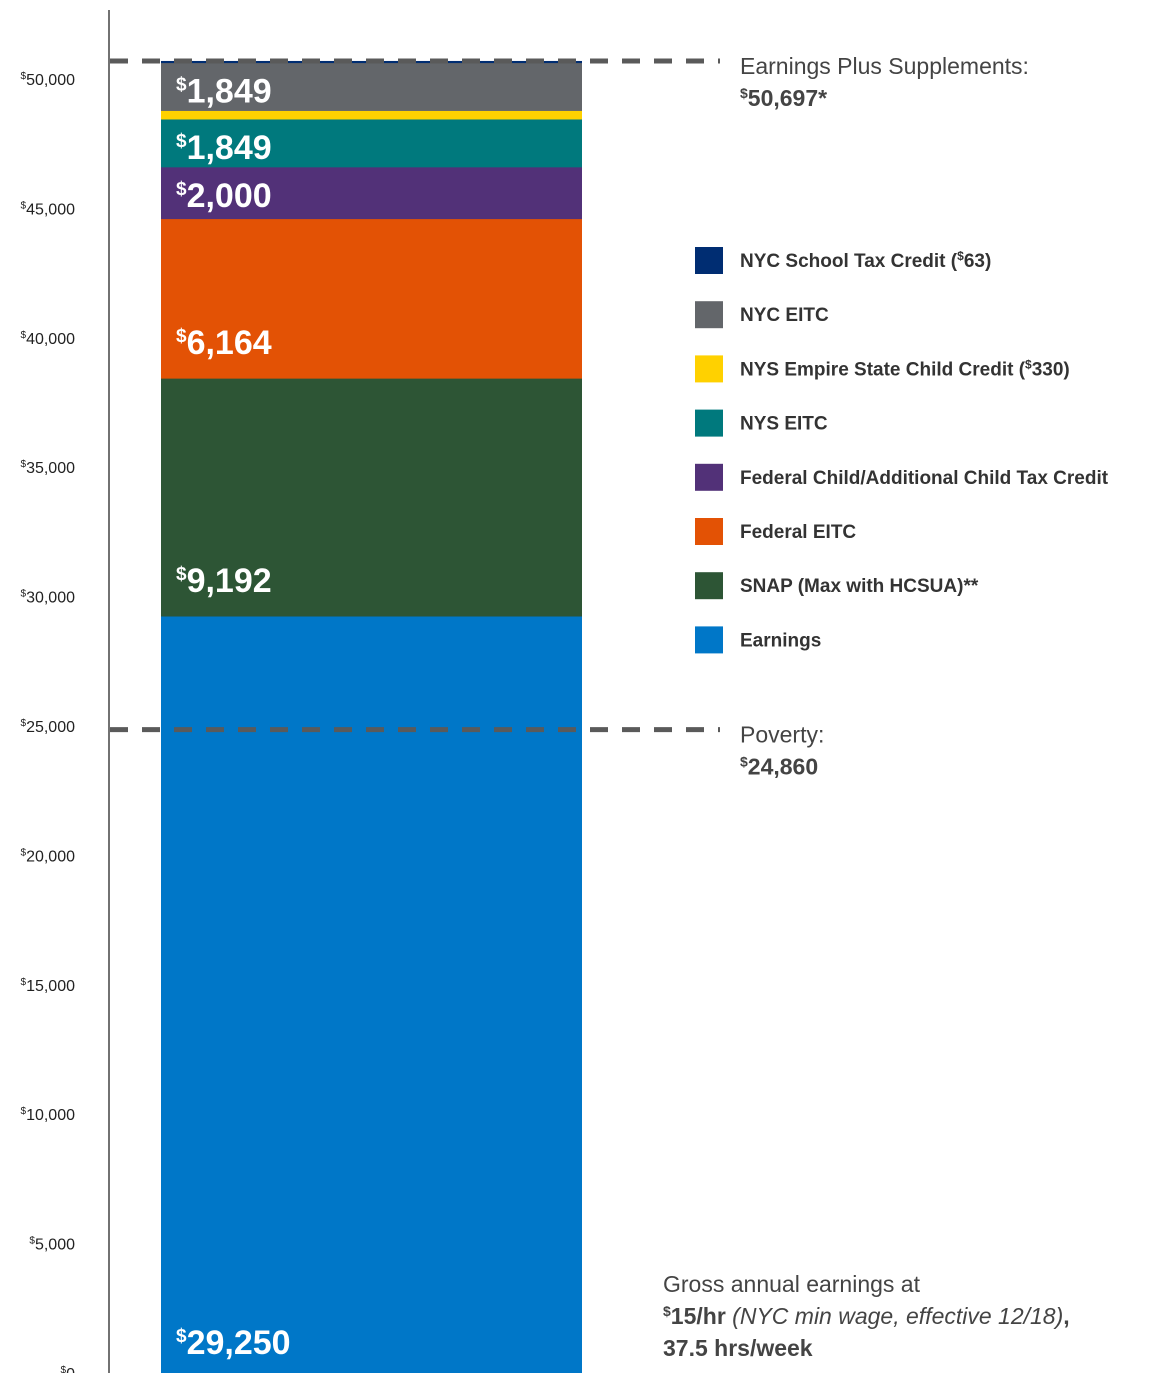 The image size is (1163, 1373). Describe the element at coordinates (68, 1369) in the screenshot. I see `y-tick-label-0: $0` at that location.